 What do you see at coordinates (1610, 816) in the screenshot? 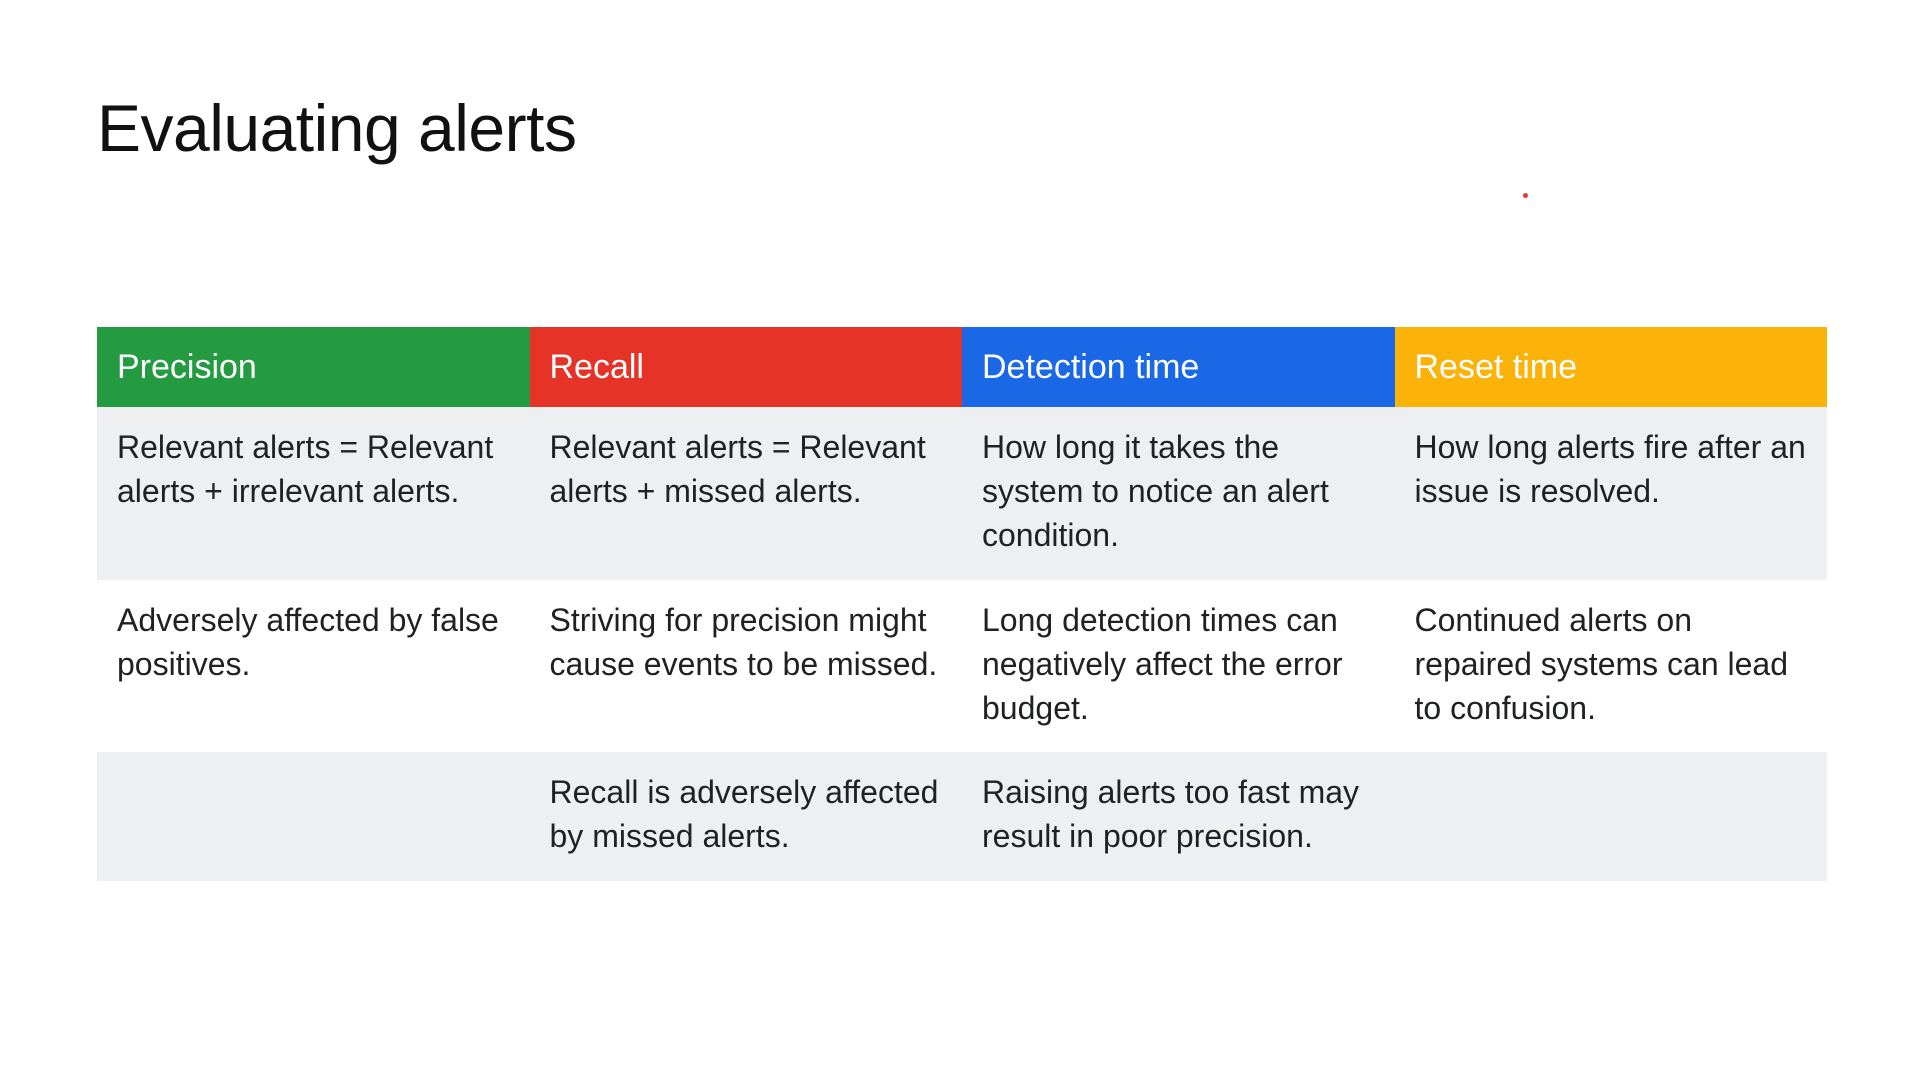
I see `table-cell-reset-time-note` at bounding box center [1610, 816].